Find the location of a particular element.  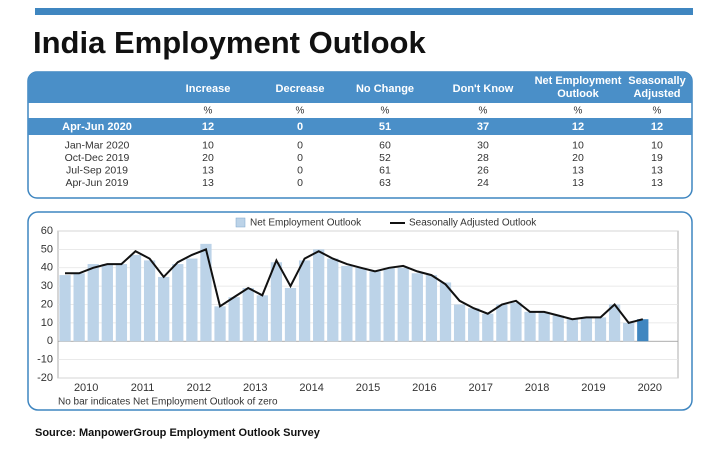

line is located at coordinates (354, 286).